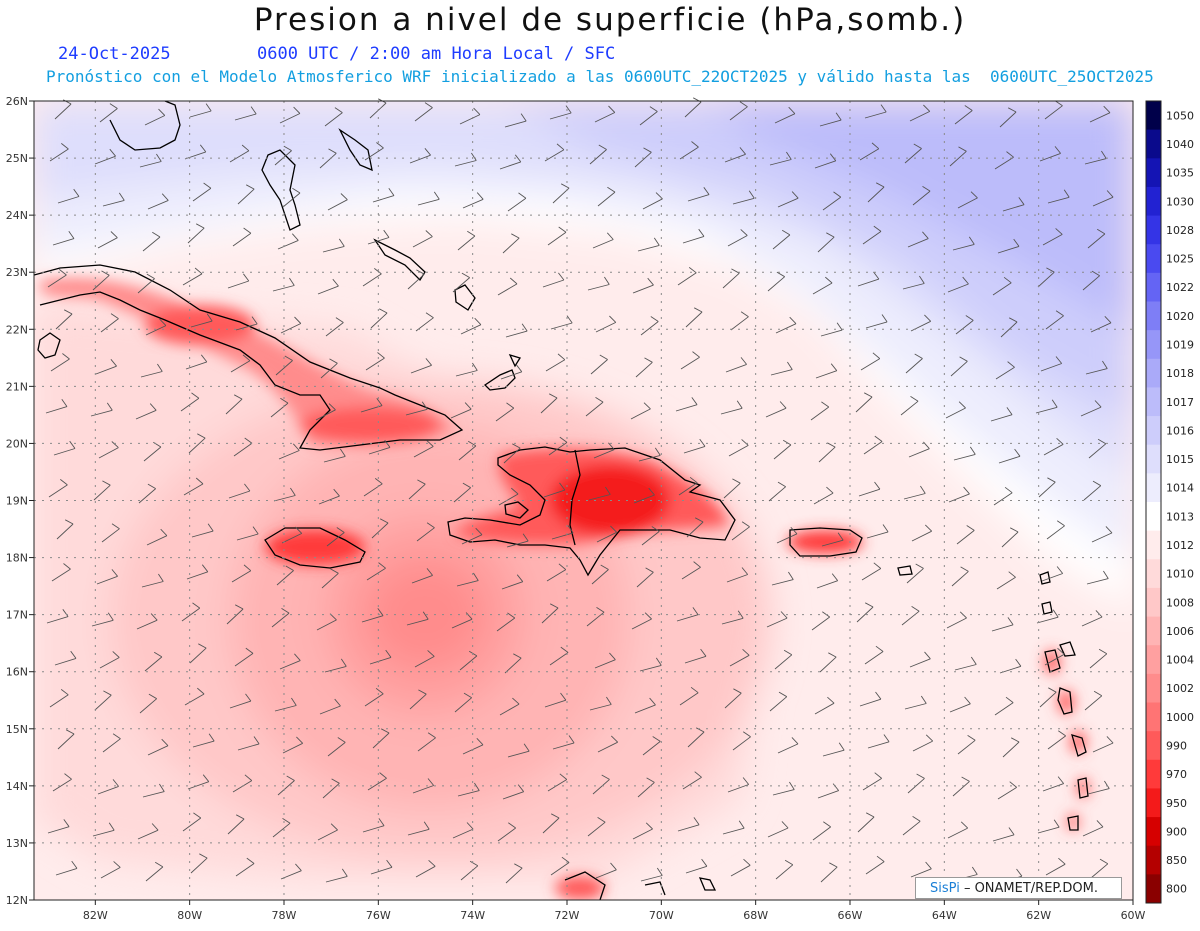 The width and height of the screenshot is (1200, 931). What do you see at coordinates (1180, 316) in the screenshot?
I see `colorbar-label: 1020` at bounding box center [1180, 316].